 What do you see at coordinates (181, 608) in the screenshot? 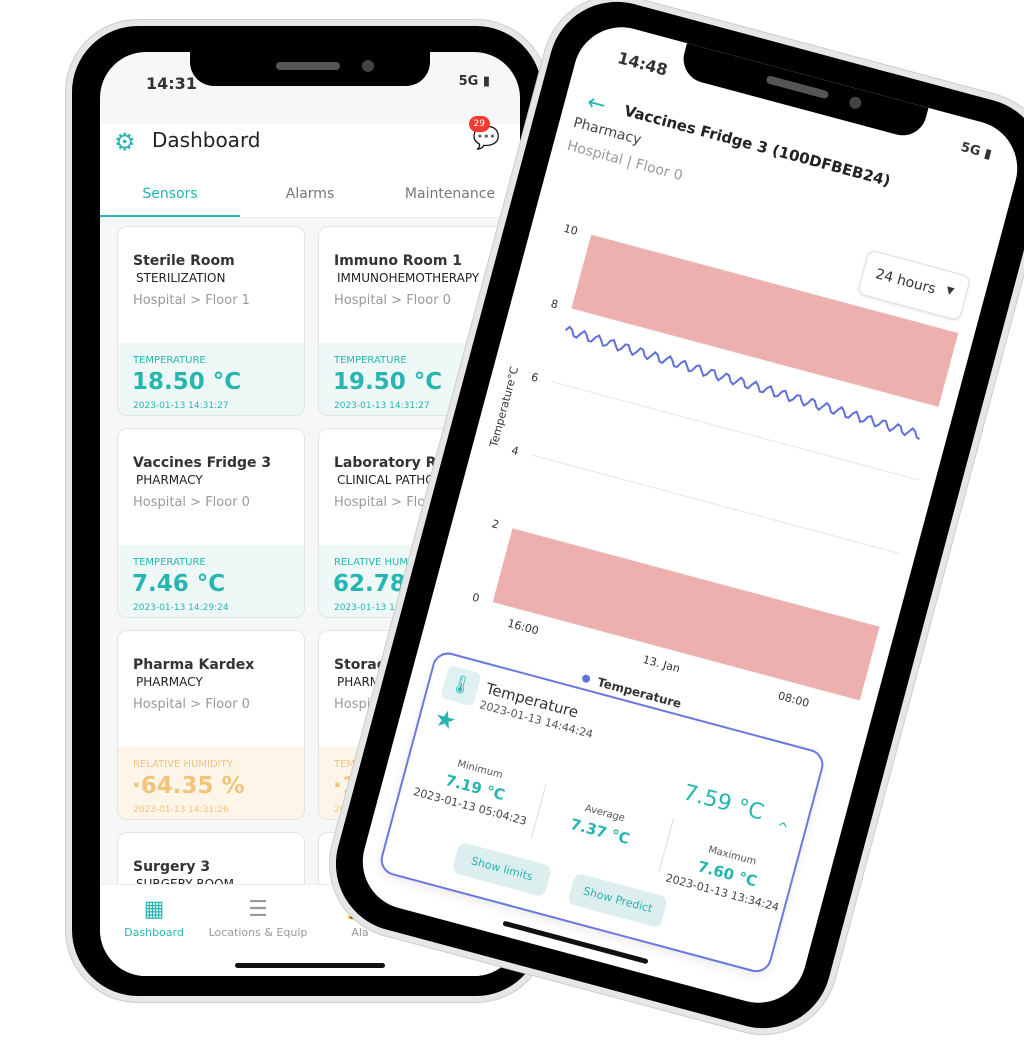
I see `reading-timestamp: 2023-01-13 14:29:24` at bounding box center [181, 608].